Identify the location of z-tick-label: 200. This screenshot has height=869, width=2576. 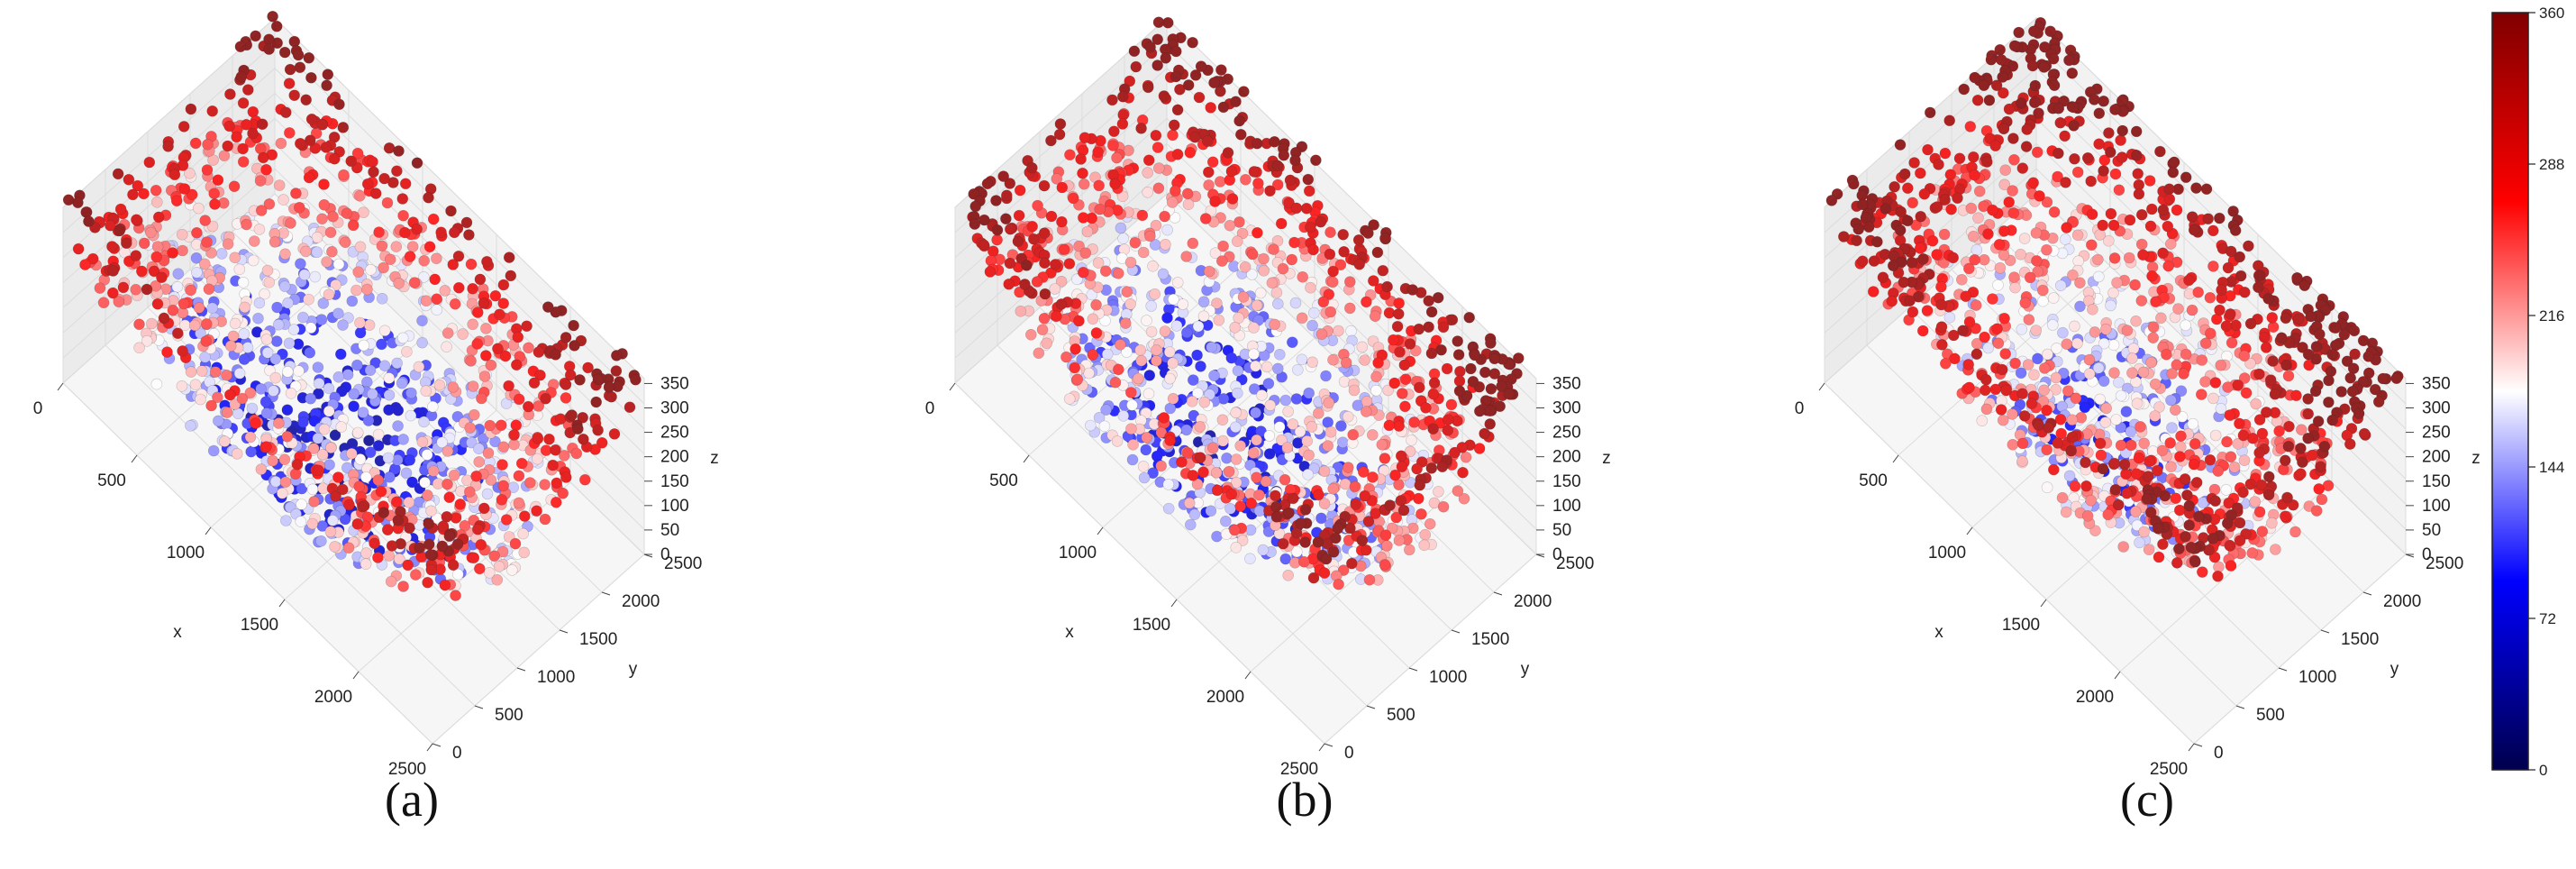
(2436, 457).